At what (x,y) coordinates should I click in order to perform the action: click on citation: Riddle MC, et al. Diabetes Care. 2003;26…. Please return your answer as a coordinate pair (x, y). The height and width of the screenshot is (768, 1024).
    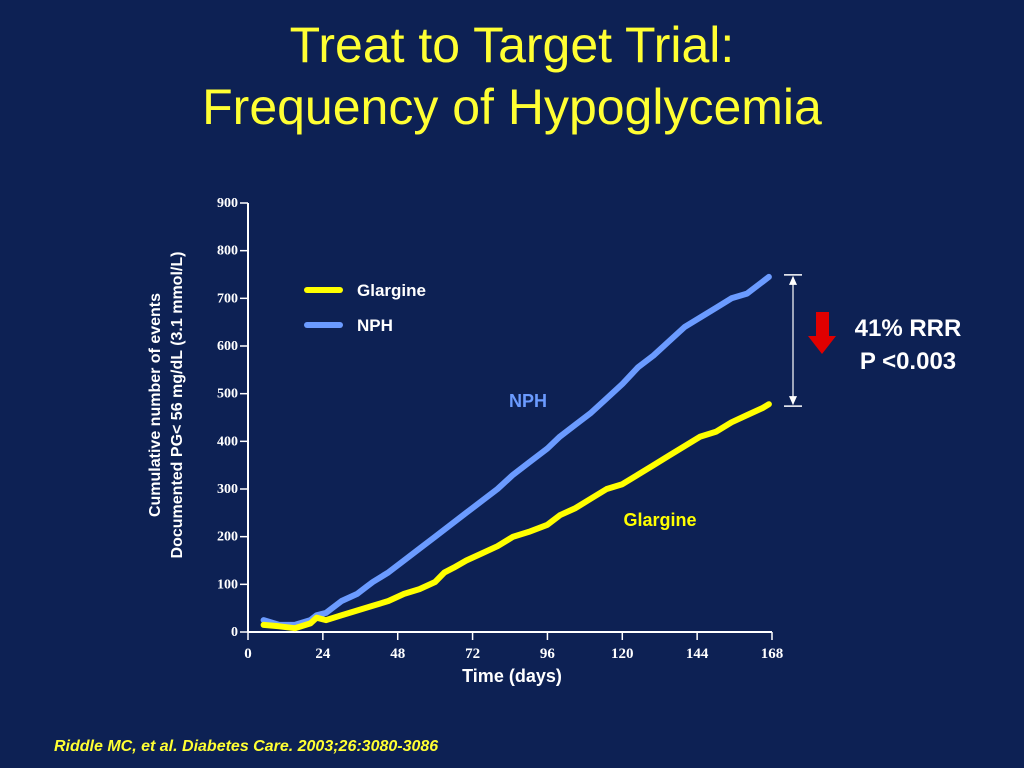
    Looking at the image, I should click on (246, 746).